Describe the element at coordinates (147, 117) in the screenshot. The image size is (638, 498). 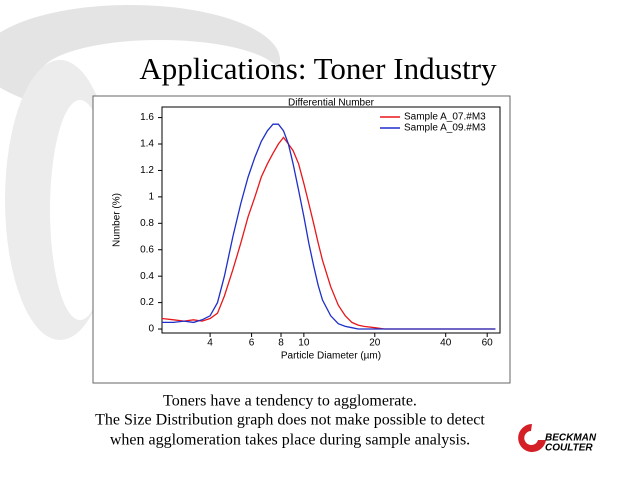
I see `y-tick-label: 1.6` at that location.